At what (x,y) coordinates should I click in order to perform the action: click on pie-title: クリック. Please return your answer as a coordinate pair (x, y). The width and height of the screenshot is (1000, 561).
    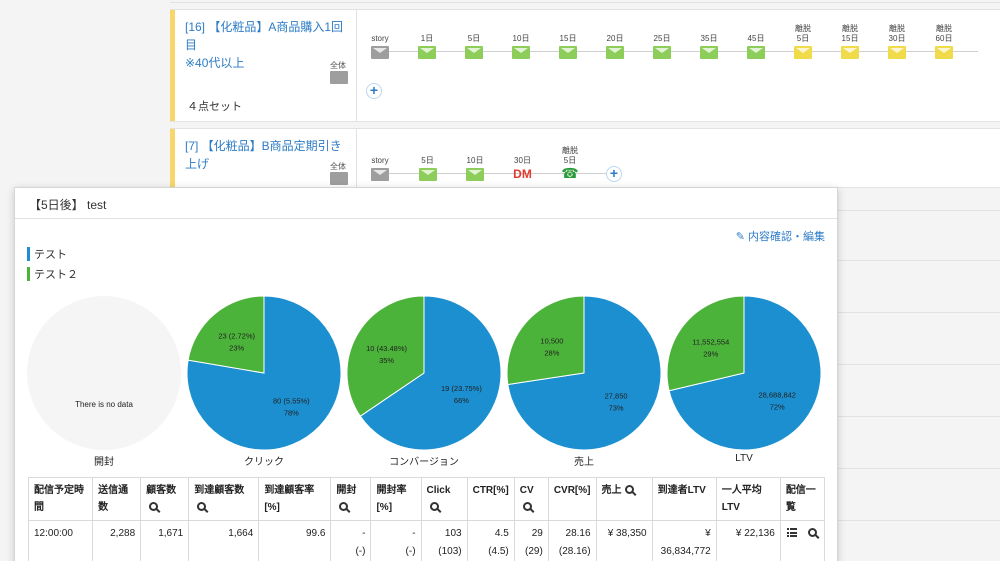
    Looking at the image, I should click on (264, 462).